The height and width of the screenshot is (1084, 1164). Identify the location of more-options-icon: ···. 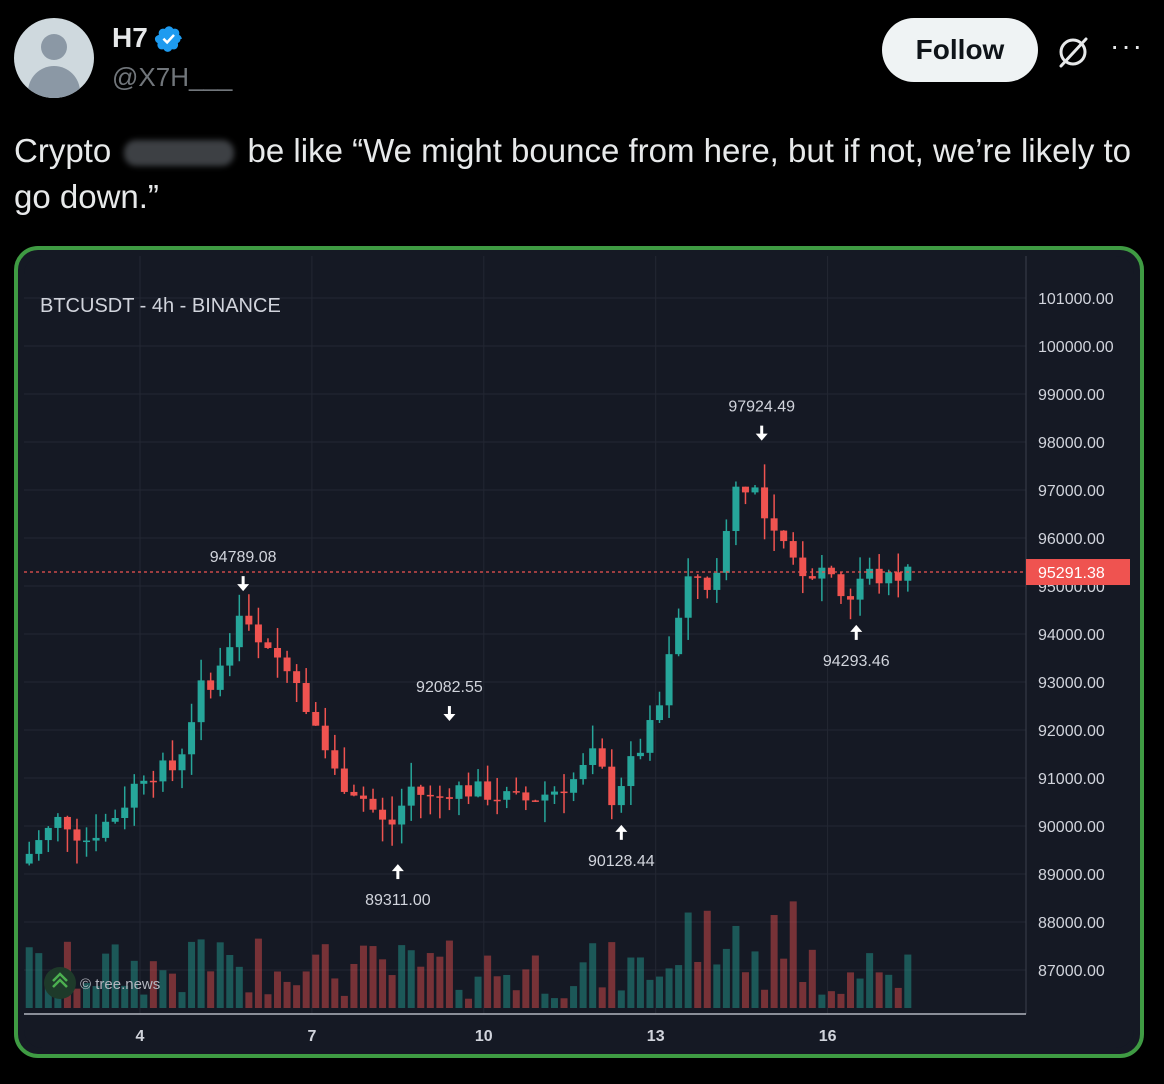
(1127, 45).